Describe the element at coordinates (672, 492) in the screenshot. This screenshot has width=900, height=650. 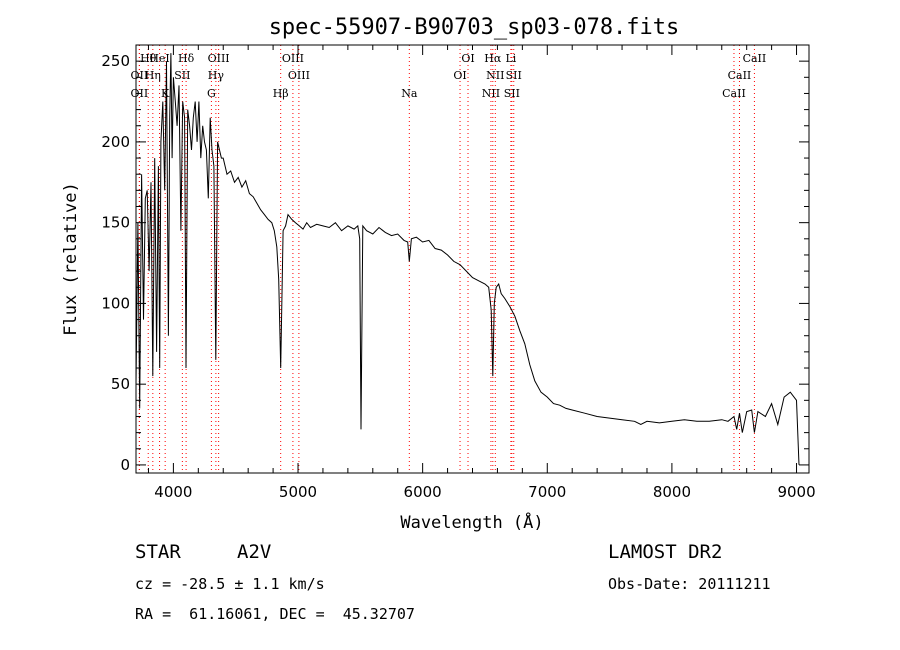
I see `x-tick-label: 8000` at that location.